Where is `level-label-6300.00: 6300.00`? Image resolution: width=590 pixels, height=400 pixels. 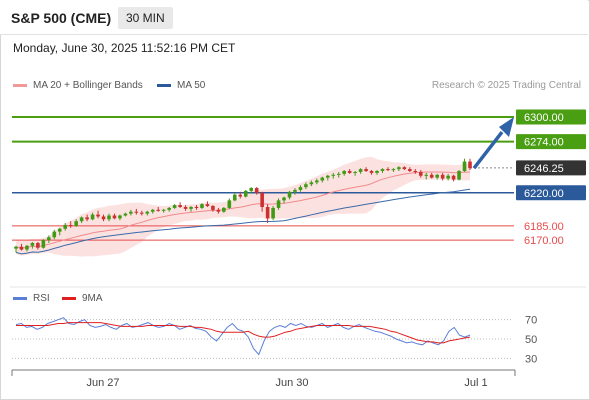 level-label-6300.00: 6300.00 is located at coordinates (544, 118).